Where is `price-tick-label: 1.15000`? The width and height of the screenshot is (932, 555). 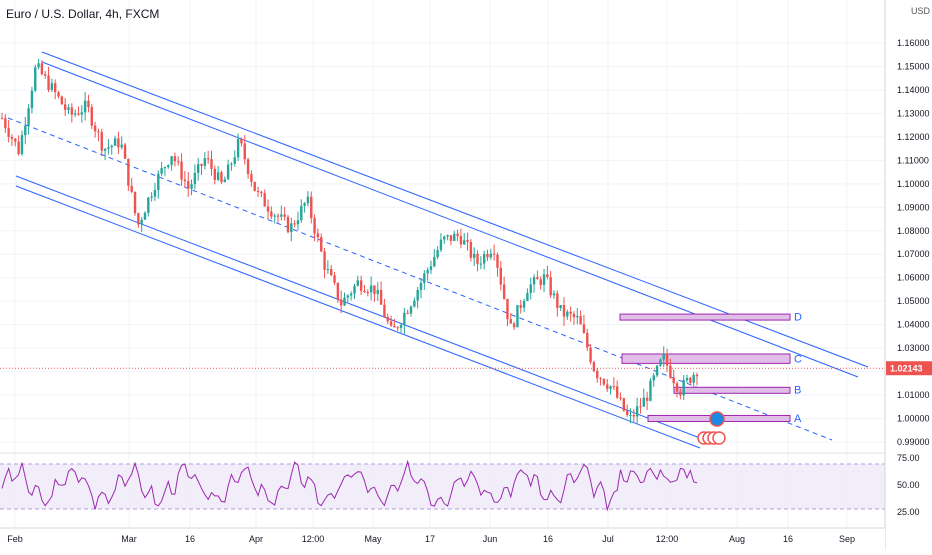 price-tick-label: 1.15000 is located at coordinates (913, 66).